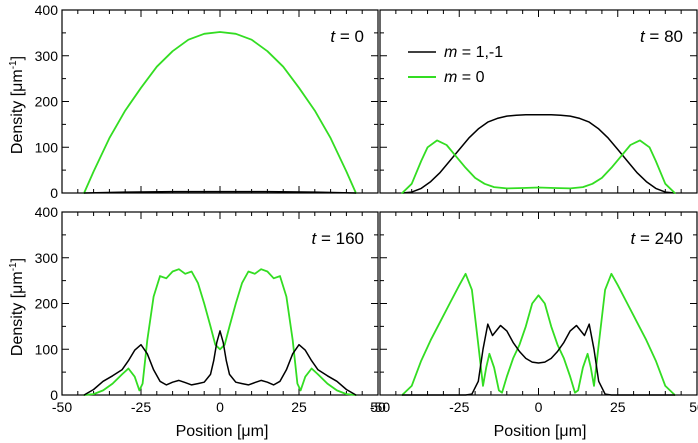 This screenshot has width=698, height=443. Describe the element at coordinates (17, 105) in the screenshot. I see `y-axis-title-top: Density [μm-1]` at that location.